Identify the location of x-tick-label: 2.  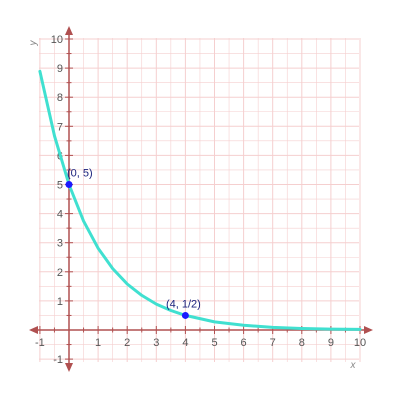
(127, 343).